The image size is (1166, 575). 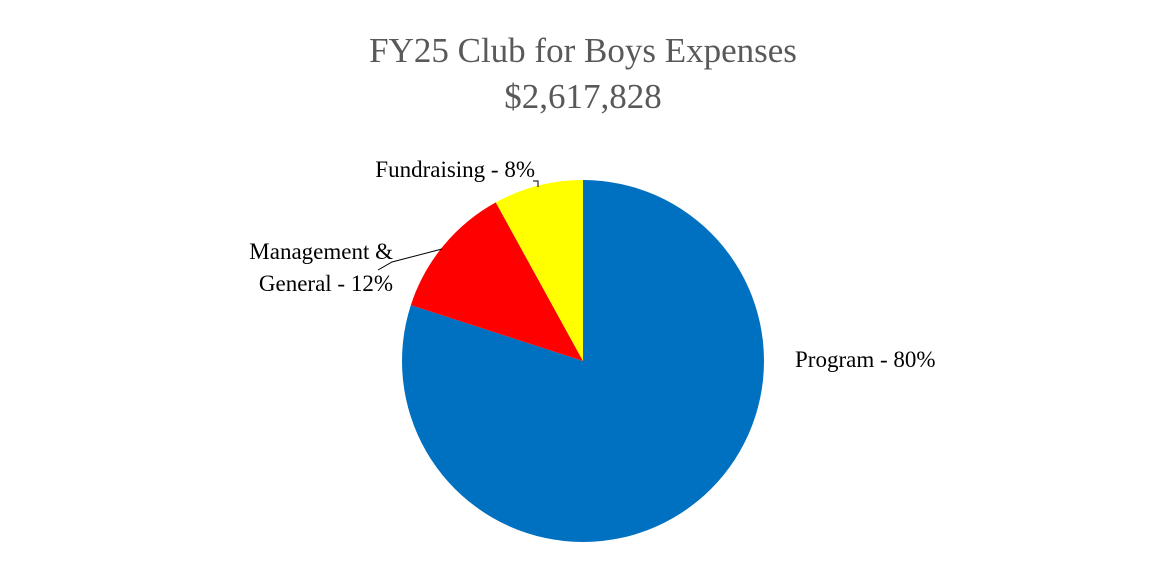 What do you see at coordinates (321, 267) in the screenshot?
I see `data-label: Management & General - 12%` at bounding box center [321, 267].